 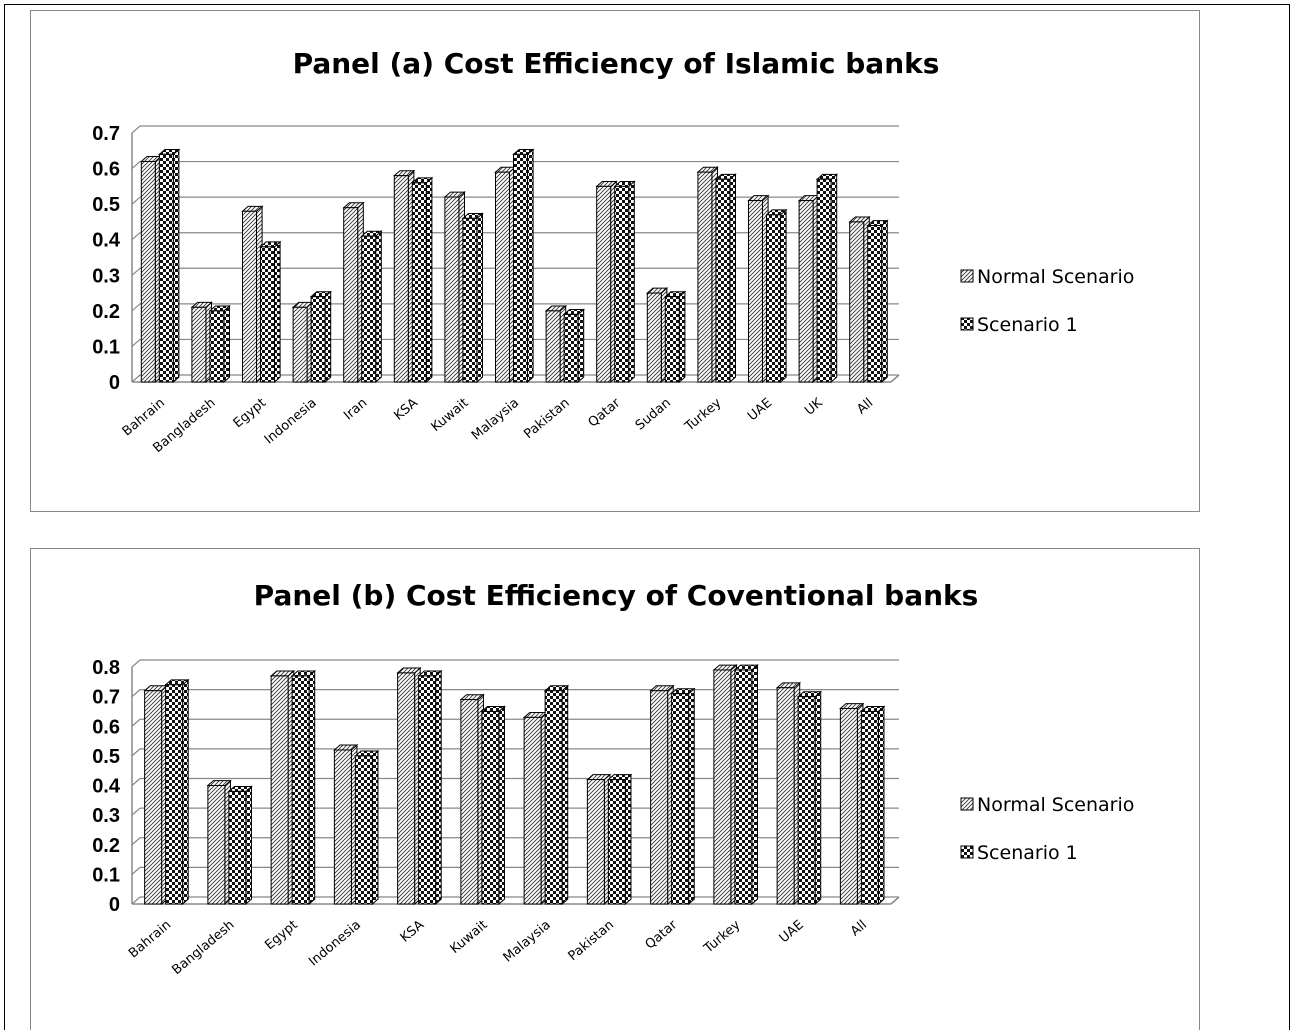 I want to click on bar-scenario1-bangladesh, so click(x=219, y=344).